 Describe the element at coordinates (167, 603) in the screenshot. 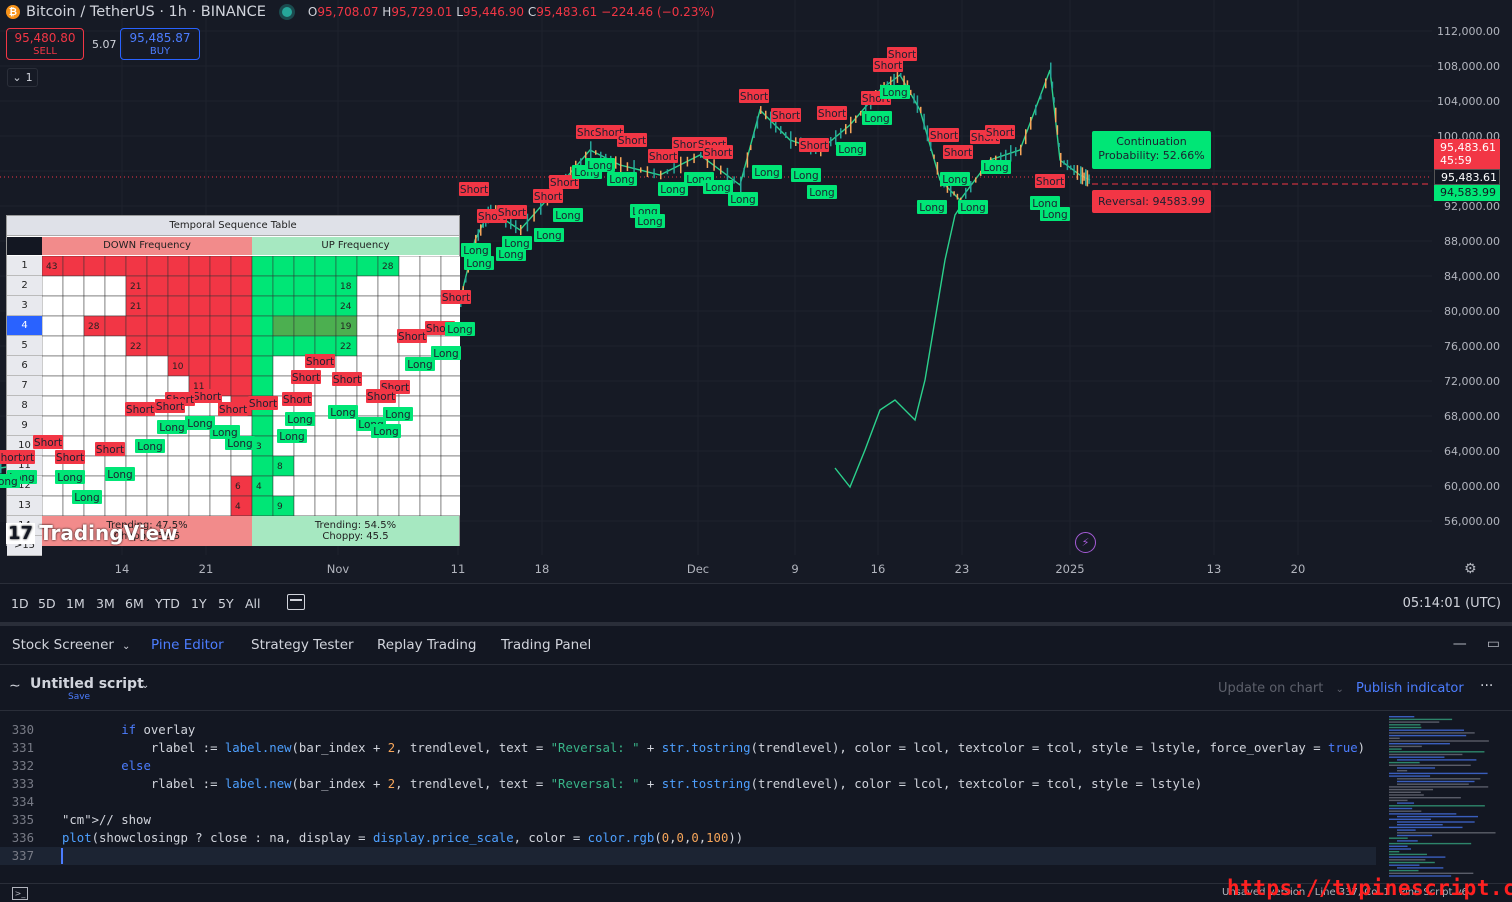

I see `range-button-ytd: YTD` at that location.